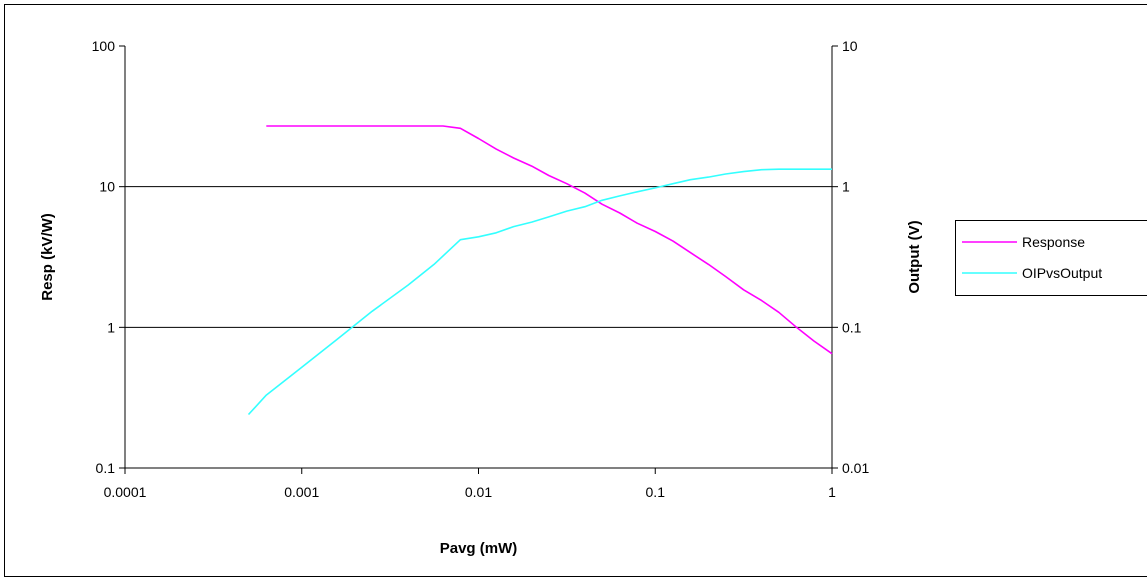  Describe the element at coordinates (301, 492) in the screenshot. I see `x-tick-label: 0.001` at that location.